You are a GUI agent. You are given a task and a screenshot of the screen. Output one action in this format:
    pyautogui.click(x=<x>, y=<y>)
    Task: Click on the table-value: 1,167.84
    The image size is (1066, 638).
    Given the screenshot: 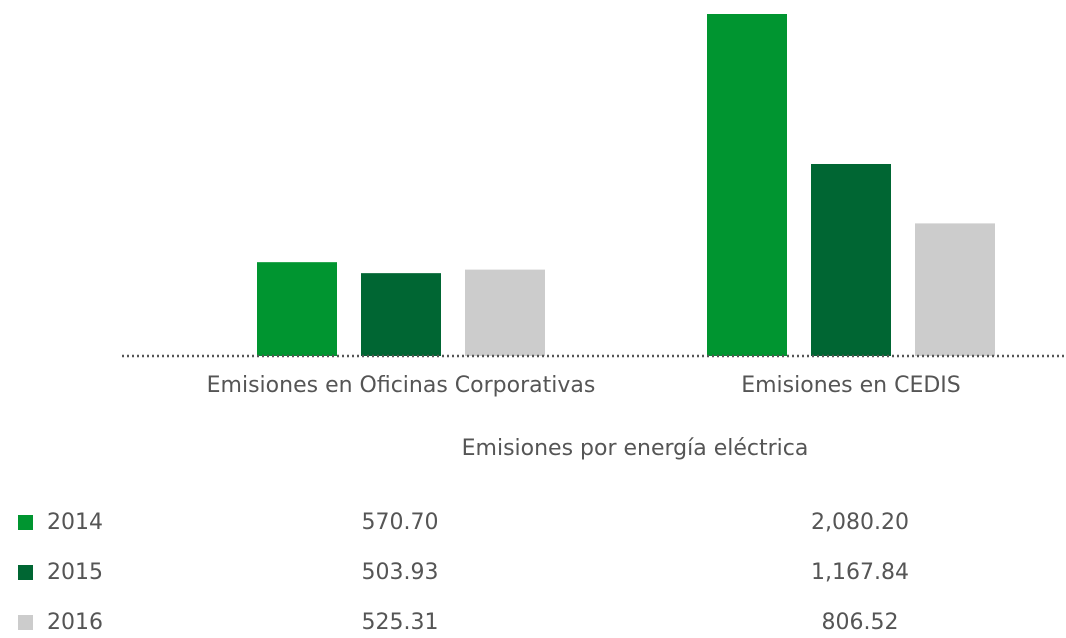 What is the action you would take?
    pyautogui.click(x=860, y=572)
    